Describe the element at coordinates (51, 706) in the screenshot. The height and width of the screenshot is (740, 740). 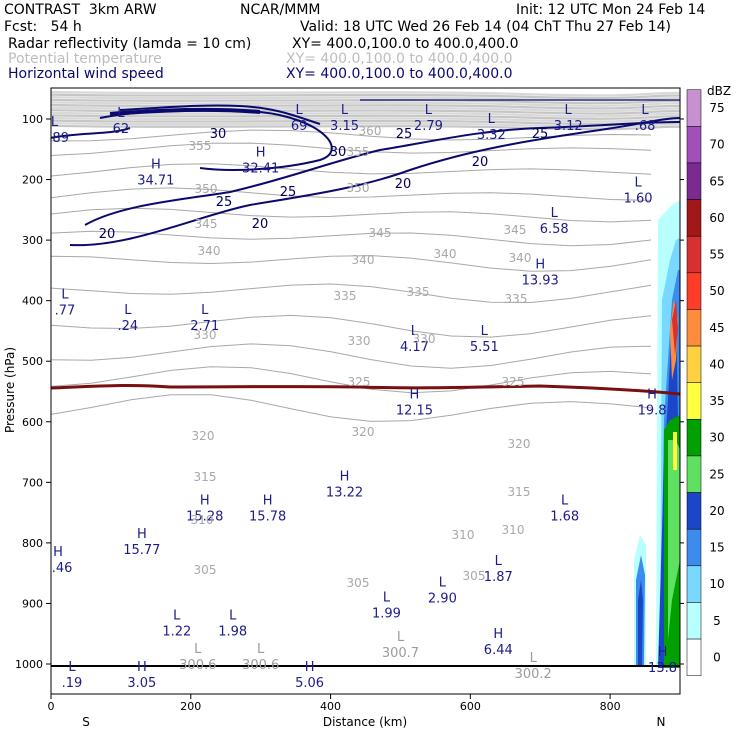
I see `x-tick-label: 0` at that location.